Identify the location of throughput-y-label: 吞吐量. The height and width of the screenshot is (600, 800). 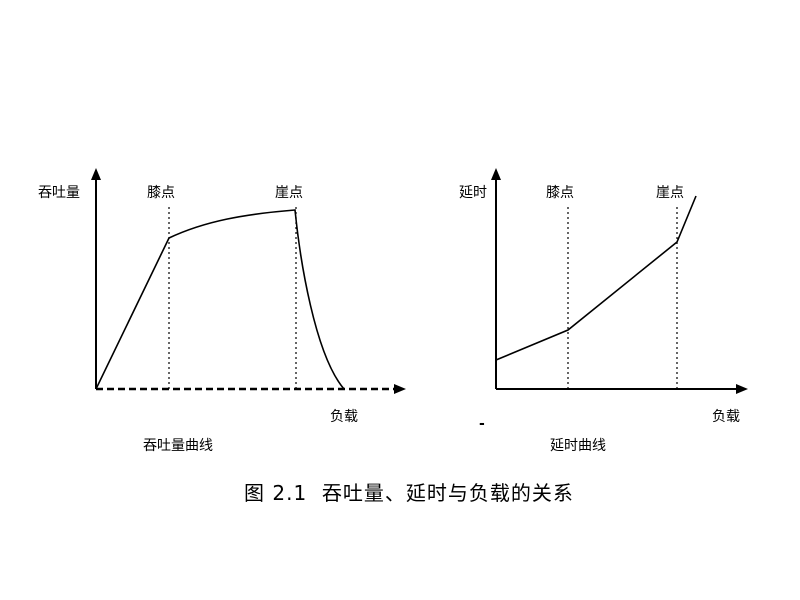
(59, 193).